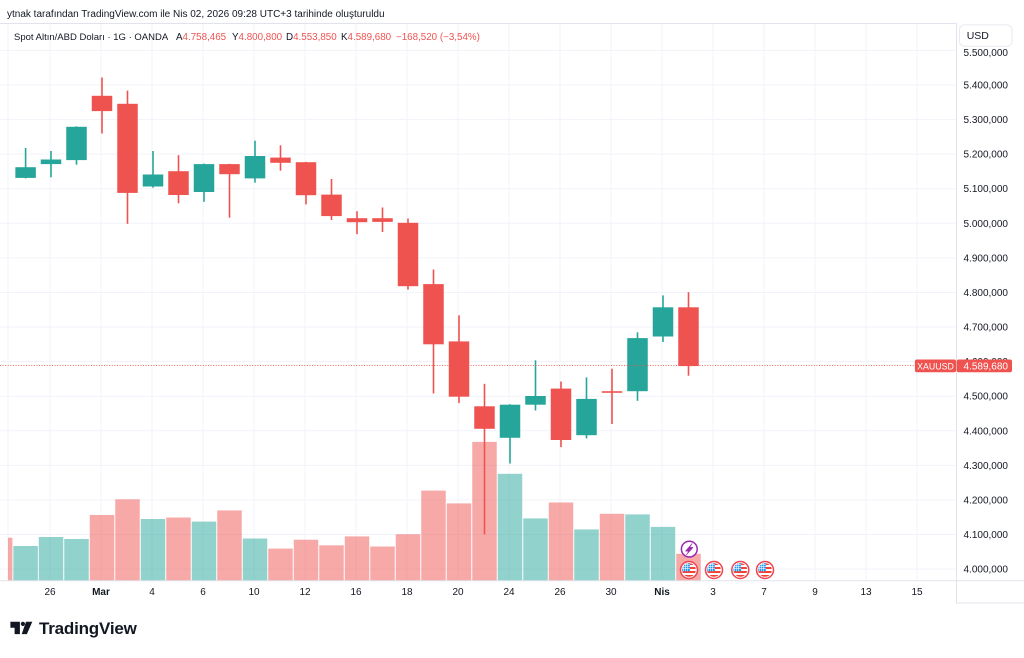 This screenshot has height=658, width=1024. I want to click on svg-text: 16, so click(356, 592).